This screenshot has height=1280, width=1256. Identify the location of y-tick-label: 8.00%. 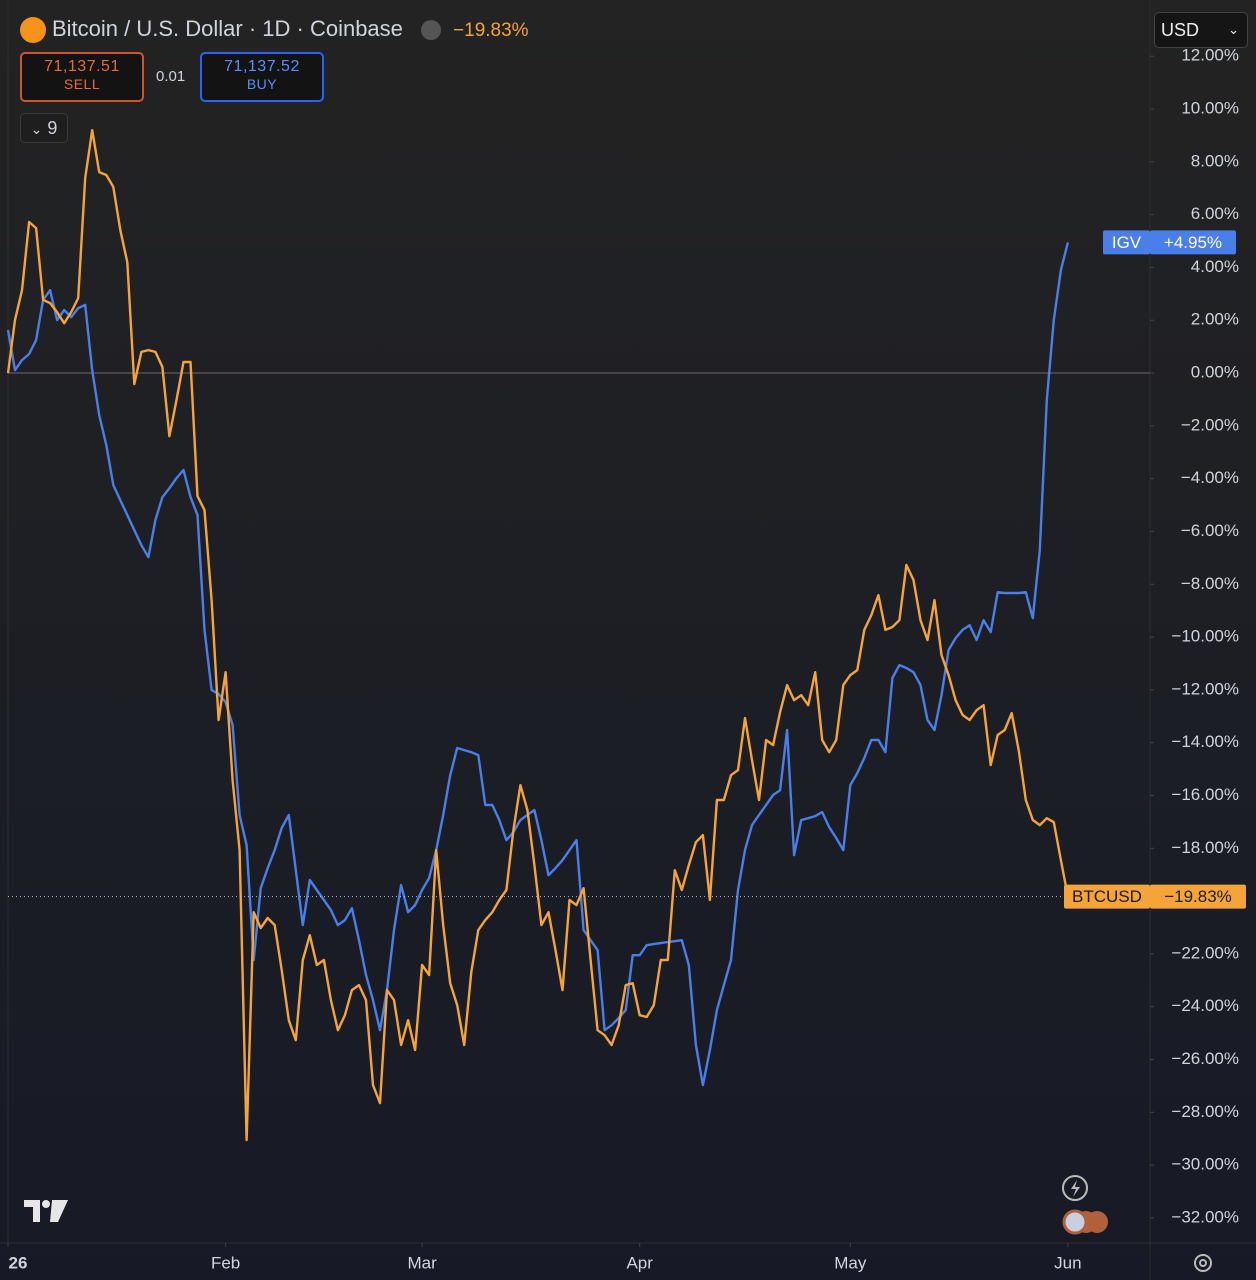
(1215, 160).